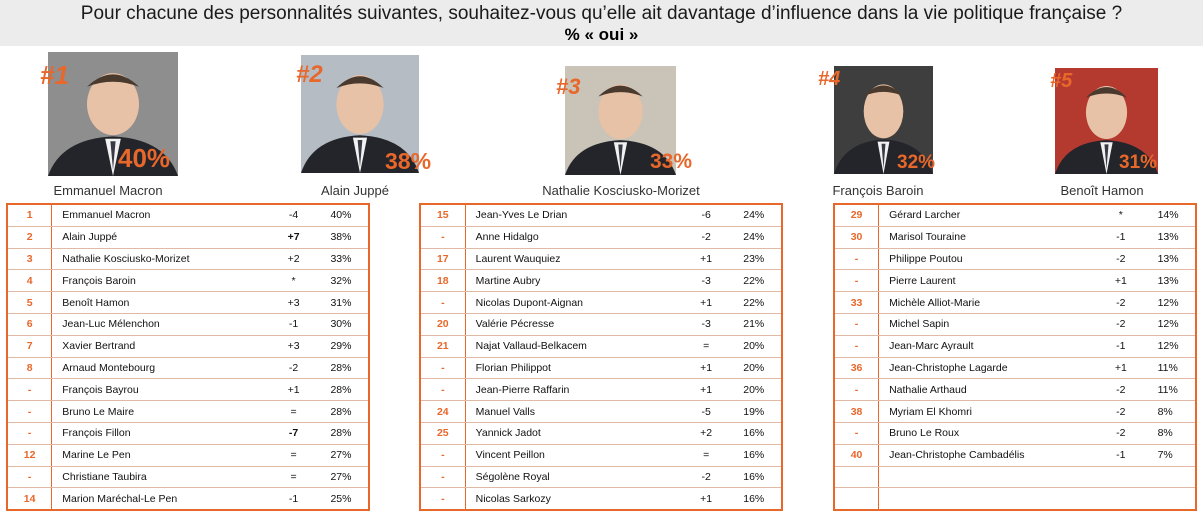 The width and height of the screenshot is (1203, 513). What do you see at coordinates (344, 281) in the screenshot?
I see `percent-cell: 32%` at bounding box center [344, 281].